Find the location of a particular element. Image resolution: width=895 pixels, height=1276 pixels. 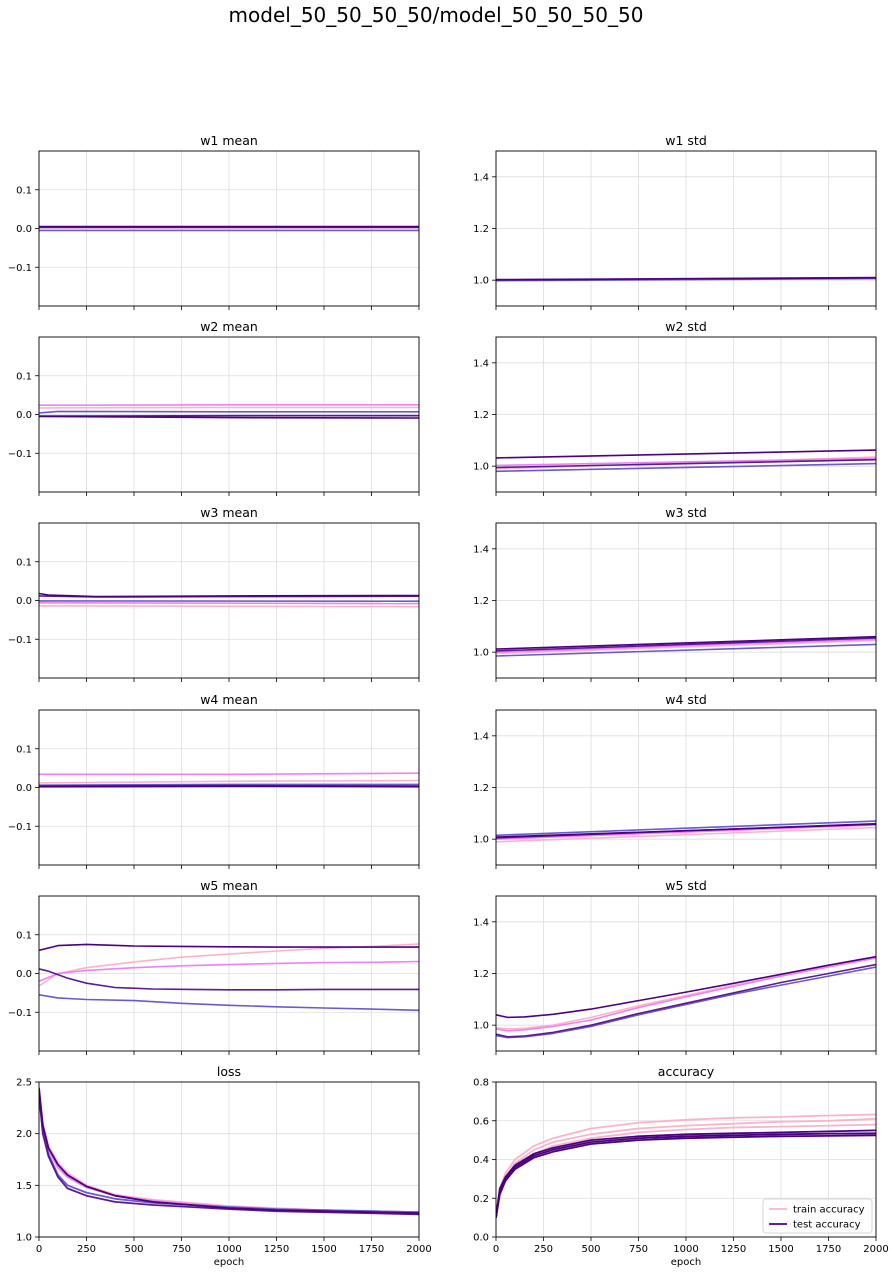

subplot-title: w1 mean is located at coordinates (229, 140).